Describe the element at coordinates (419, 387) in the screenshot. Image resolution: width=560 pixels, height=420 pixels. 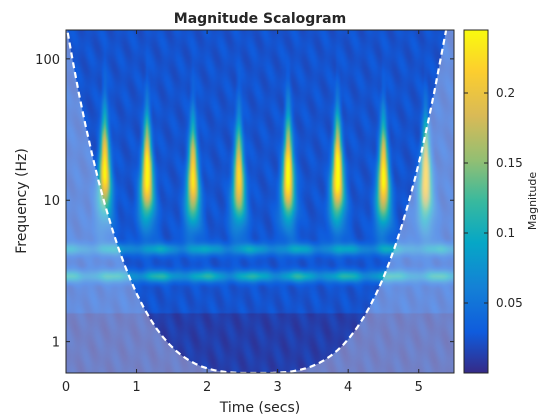
I see `x-tick-label: 5` at that location.